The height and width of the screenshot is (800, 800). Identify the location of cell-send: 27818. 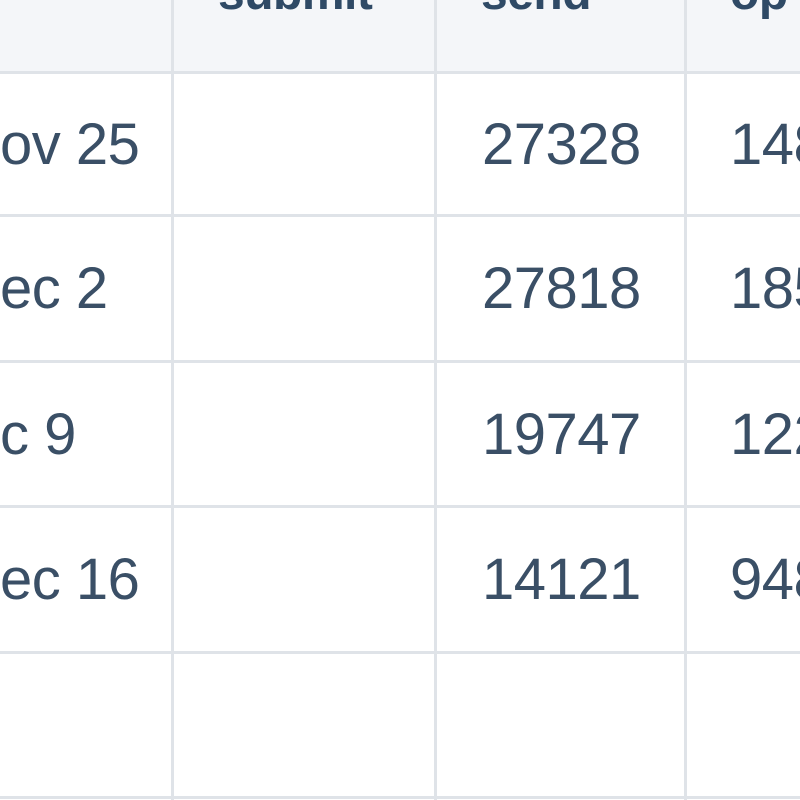
(561, 288).